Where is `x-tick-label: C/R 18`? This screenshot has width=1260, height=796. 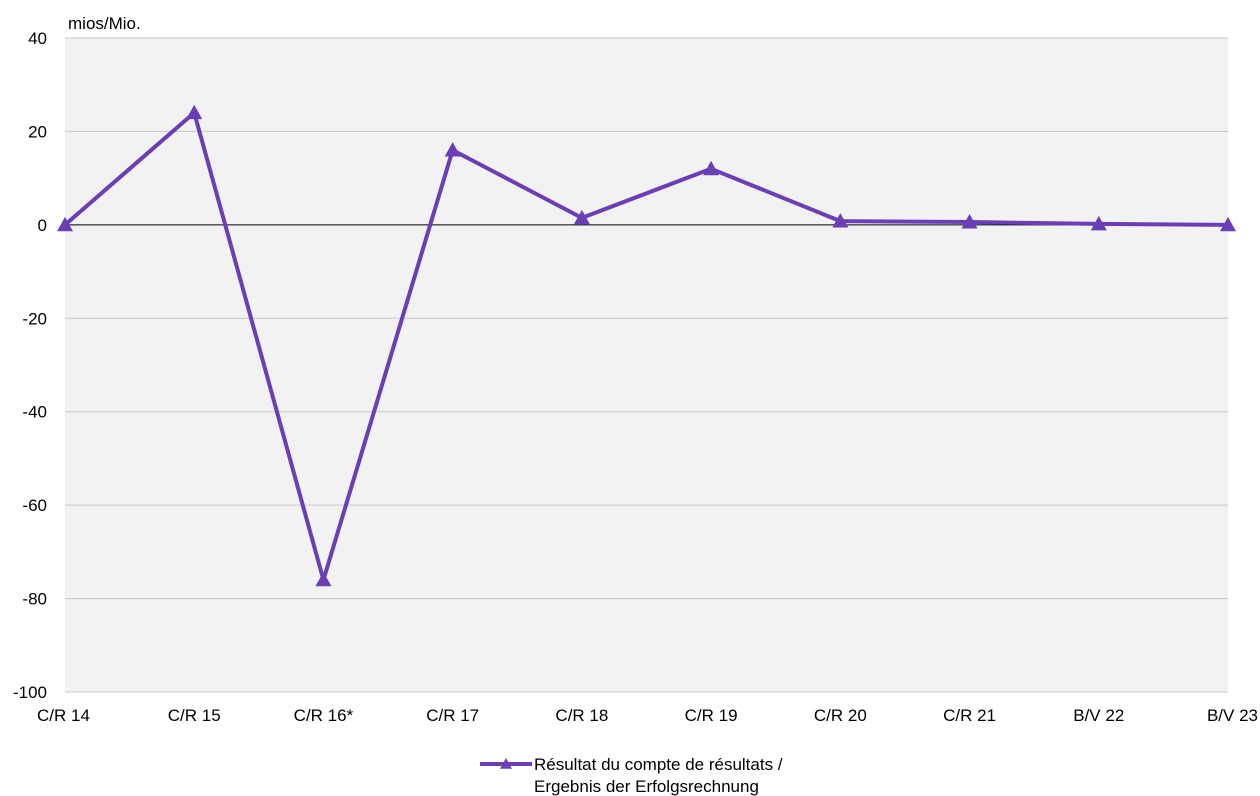
x-tick-label: C/R 18 is located at coordinates (581, 715).